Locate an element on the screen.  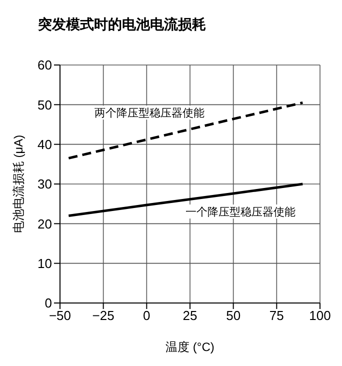
x-tick-label: 25 is located at coordinates (190, 316).